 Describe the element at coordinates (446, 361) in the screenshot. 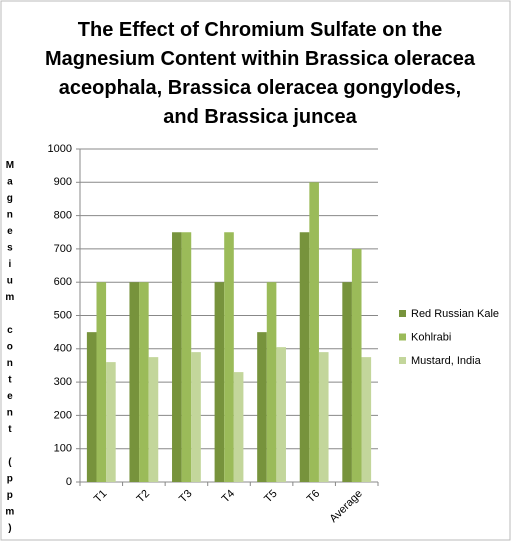

I see `legend-label: Mustard, India` at that location.